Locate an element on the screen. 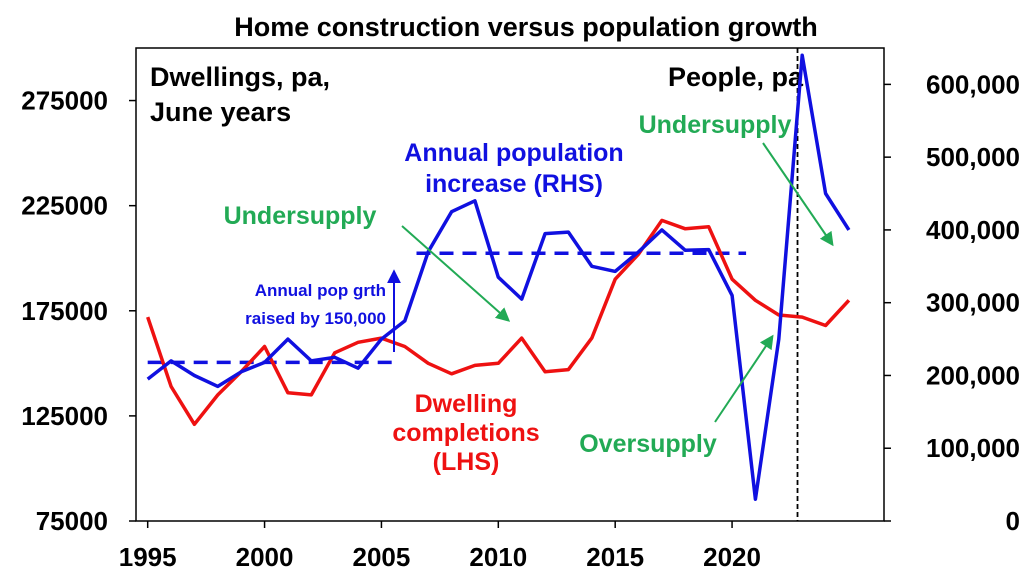 This screenshot has height=578, width=1024. pop-series-label-1: Annual population is located at coordinates (513, 153).